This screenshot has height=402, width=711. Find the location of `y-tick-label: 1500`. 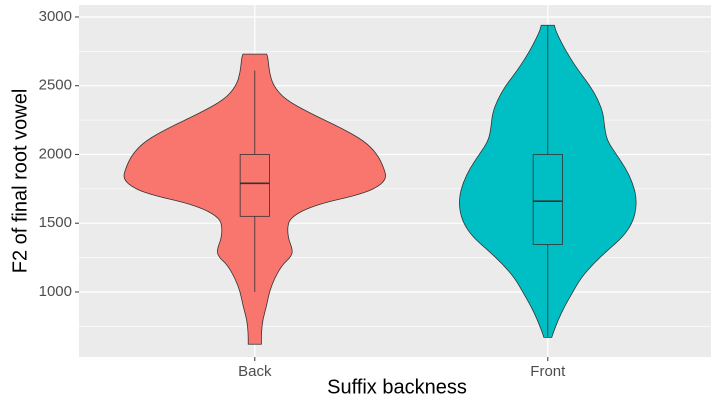

y-tick-label: 1500 is located at coordinates (55, 222).